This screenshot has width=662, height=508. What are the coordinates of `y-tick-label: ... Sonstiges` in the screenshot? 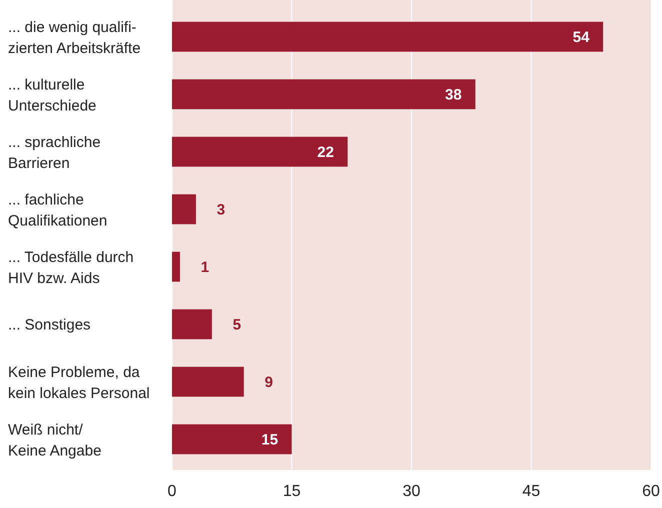 It's located at (49, 325).